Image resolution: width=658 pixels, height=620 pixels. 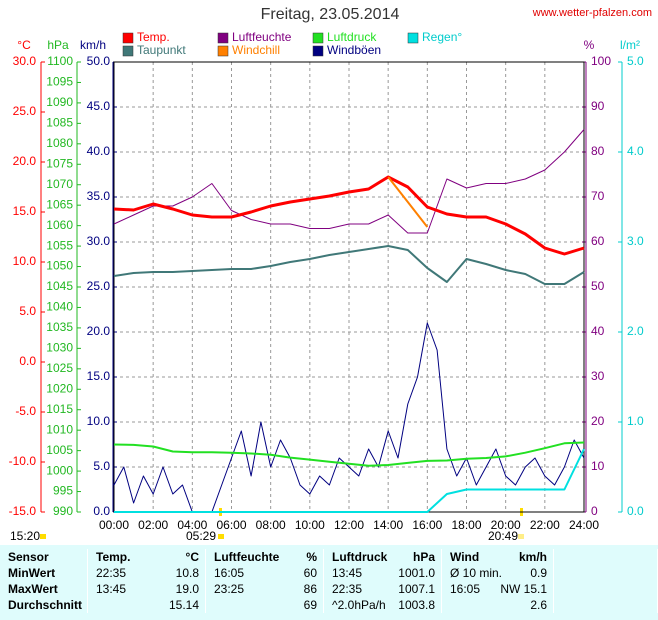 I want to click on table-cell: 13:45 19.0, so click(x=147, y=589).